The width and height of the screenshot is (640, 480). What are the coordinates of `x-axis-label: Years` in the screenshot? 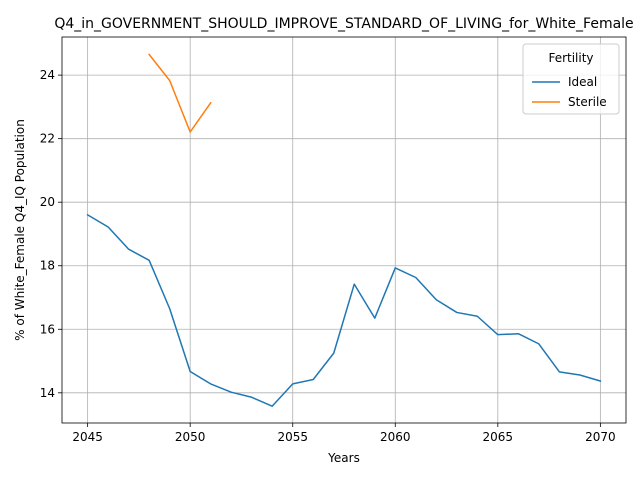 It's located at (343, 458).